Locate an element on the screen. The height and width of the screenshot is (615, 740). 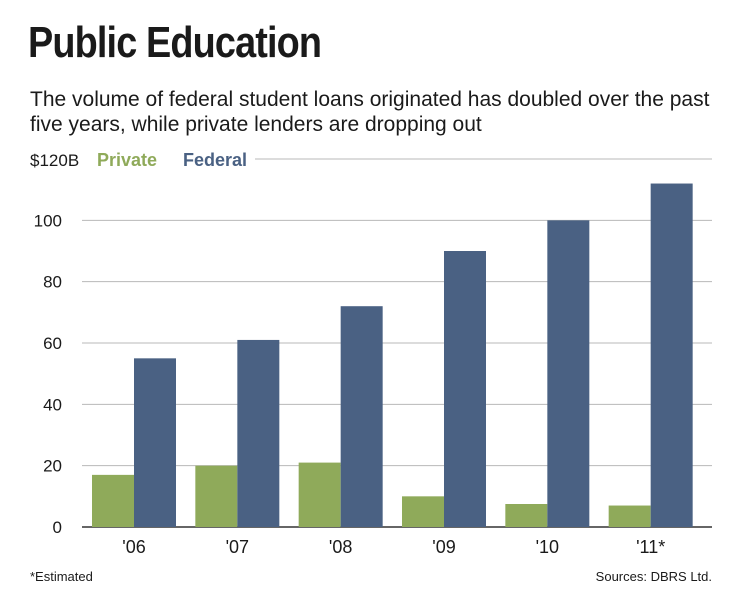
y-tick-label: 100 is located at coordinates (48, 220).